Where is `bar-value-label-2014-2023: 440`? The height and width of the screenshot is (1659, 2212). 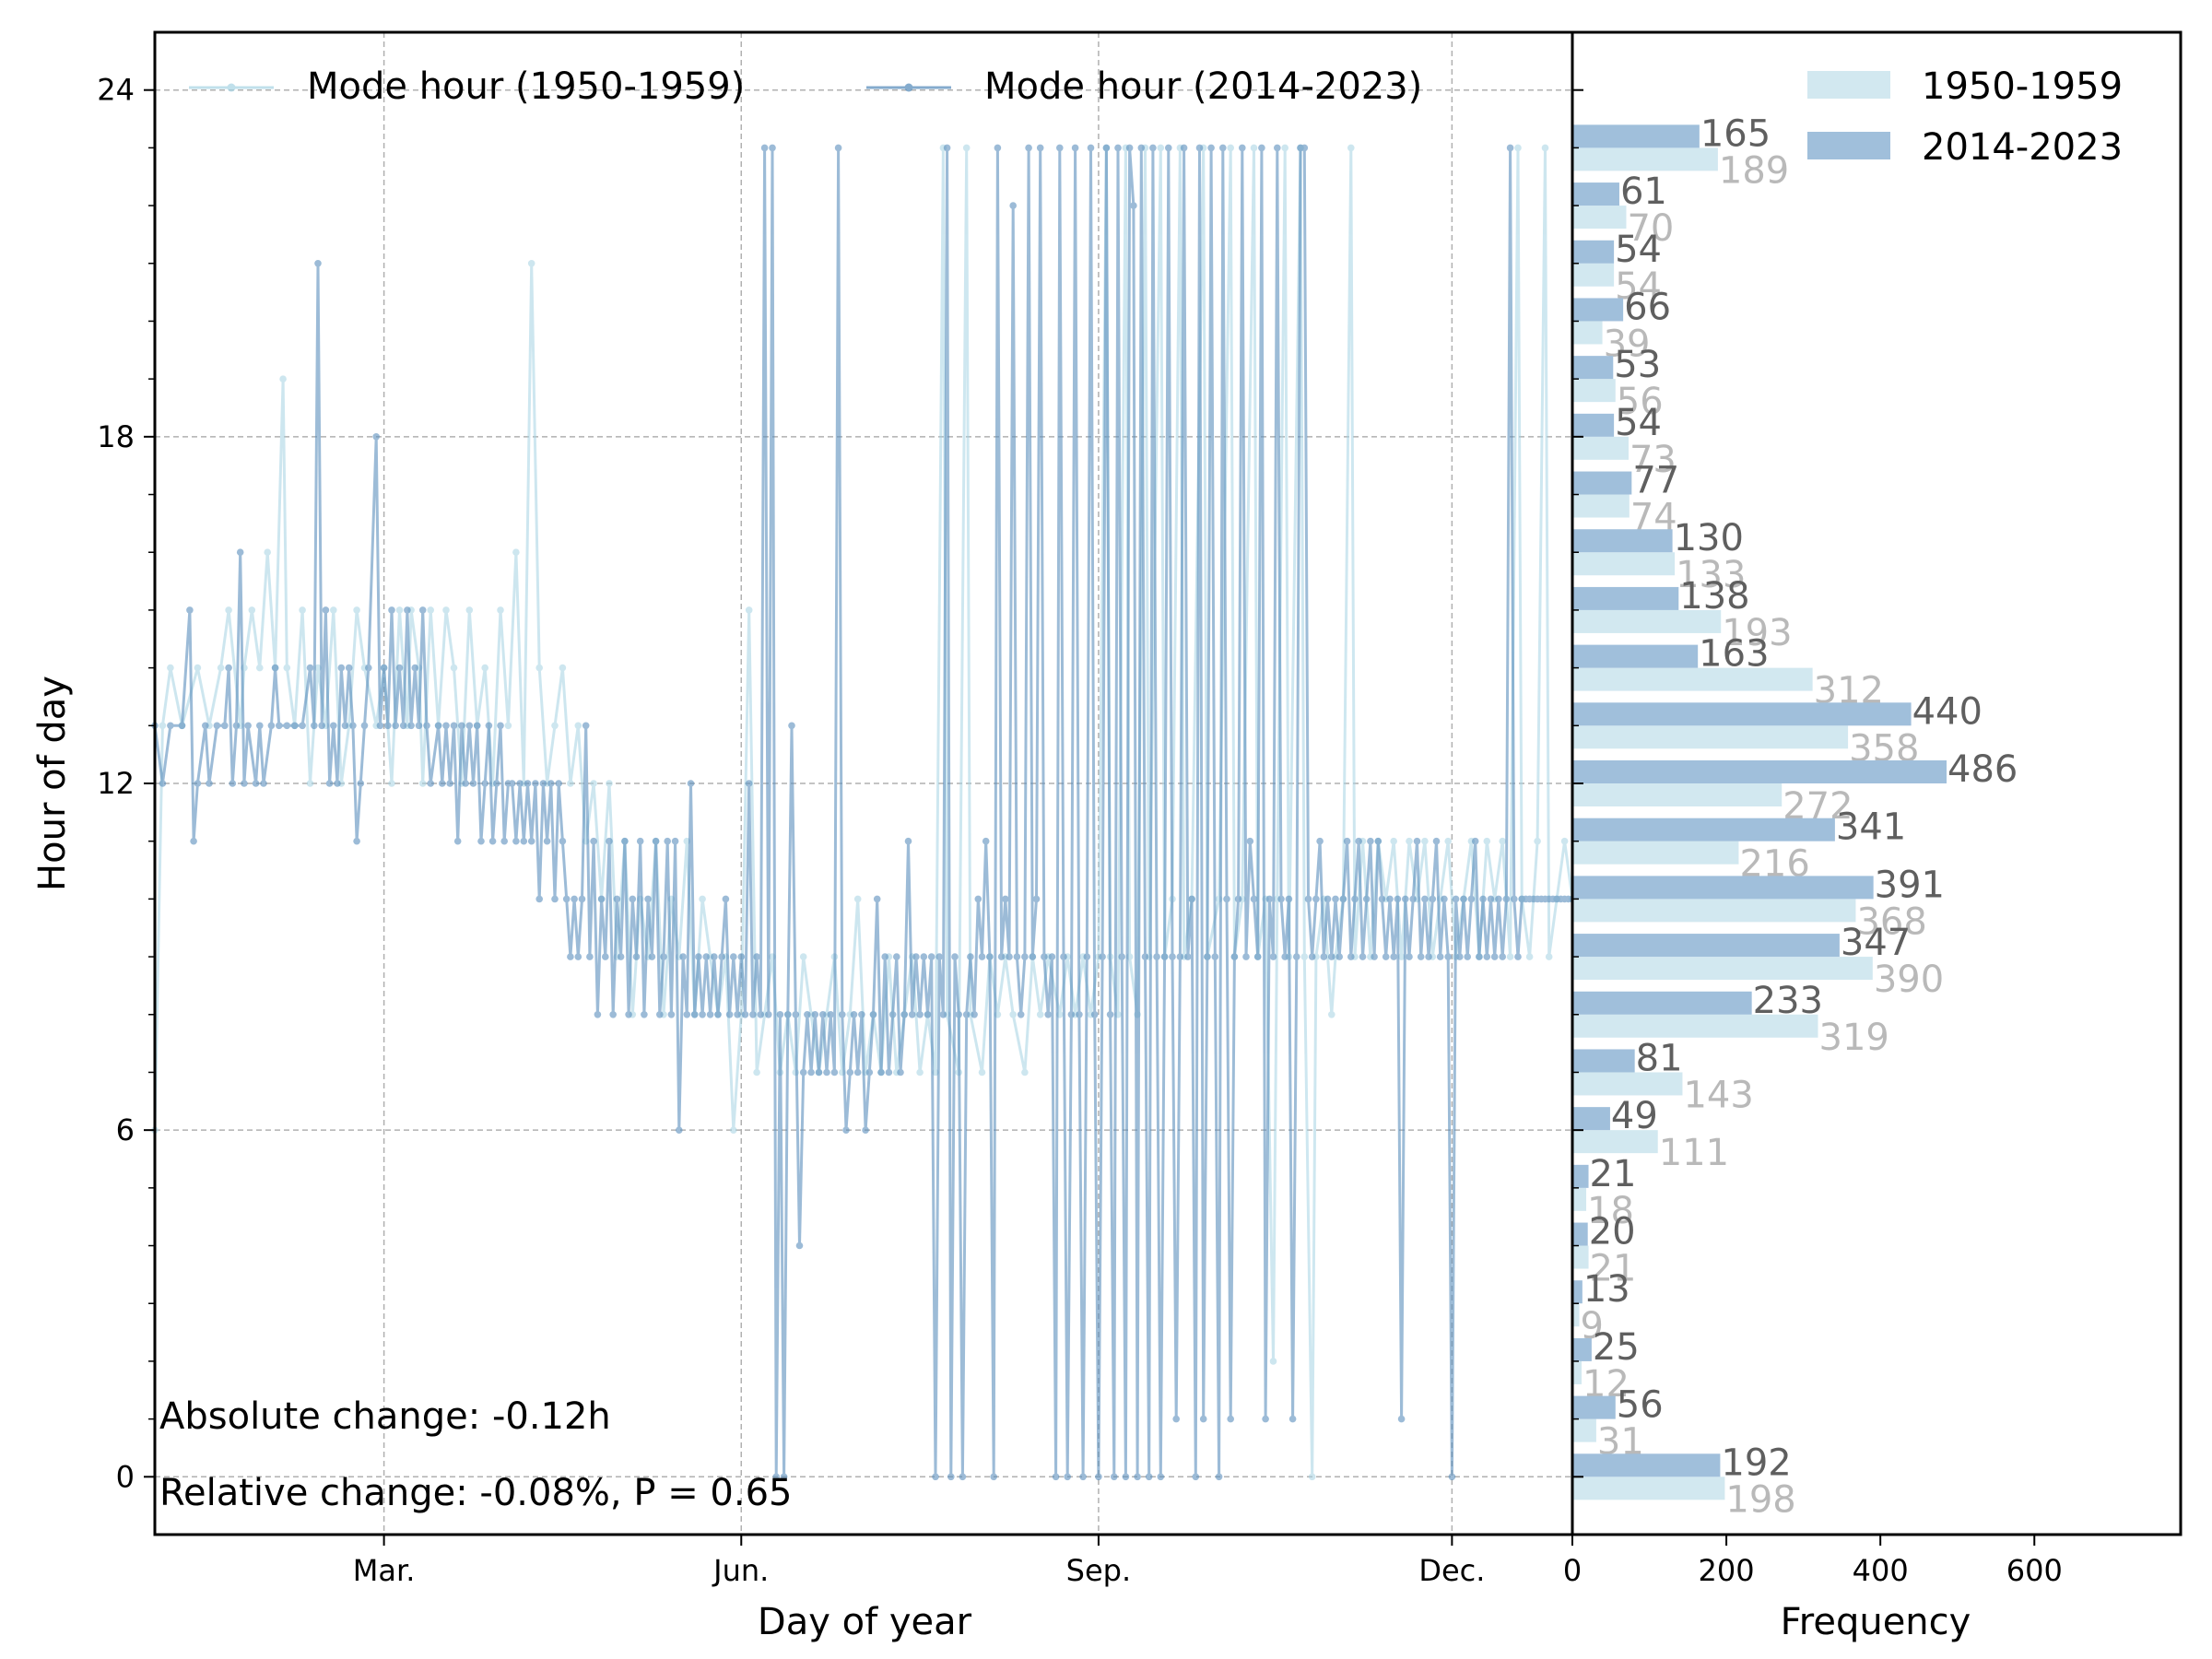 bar-value-label-2014-2023: 440 is located at coordinates (1947, 711).